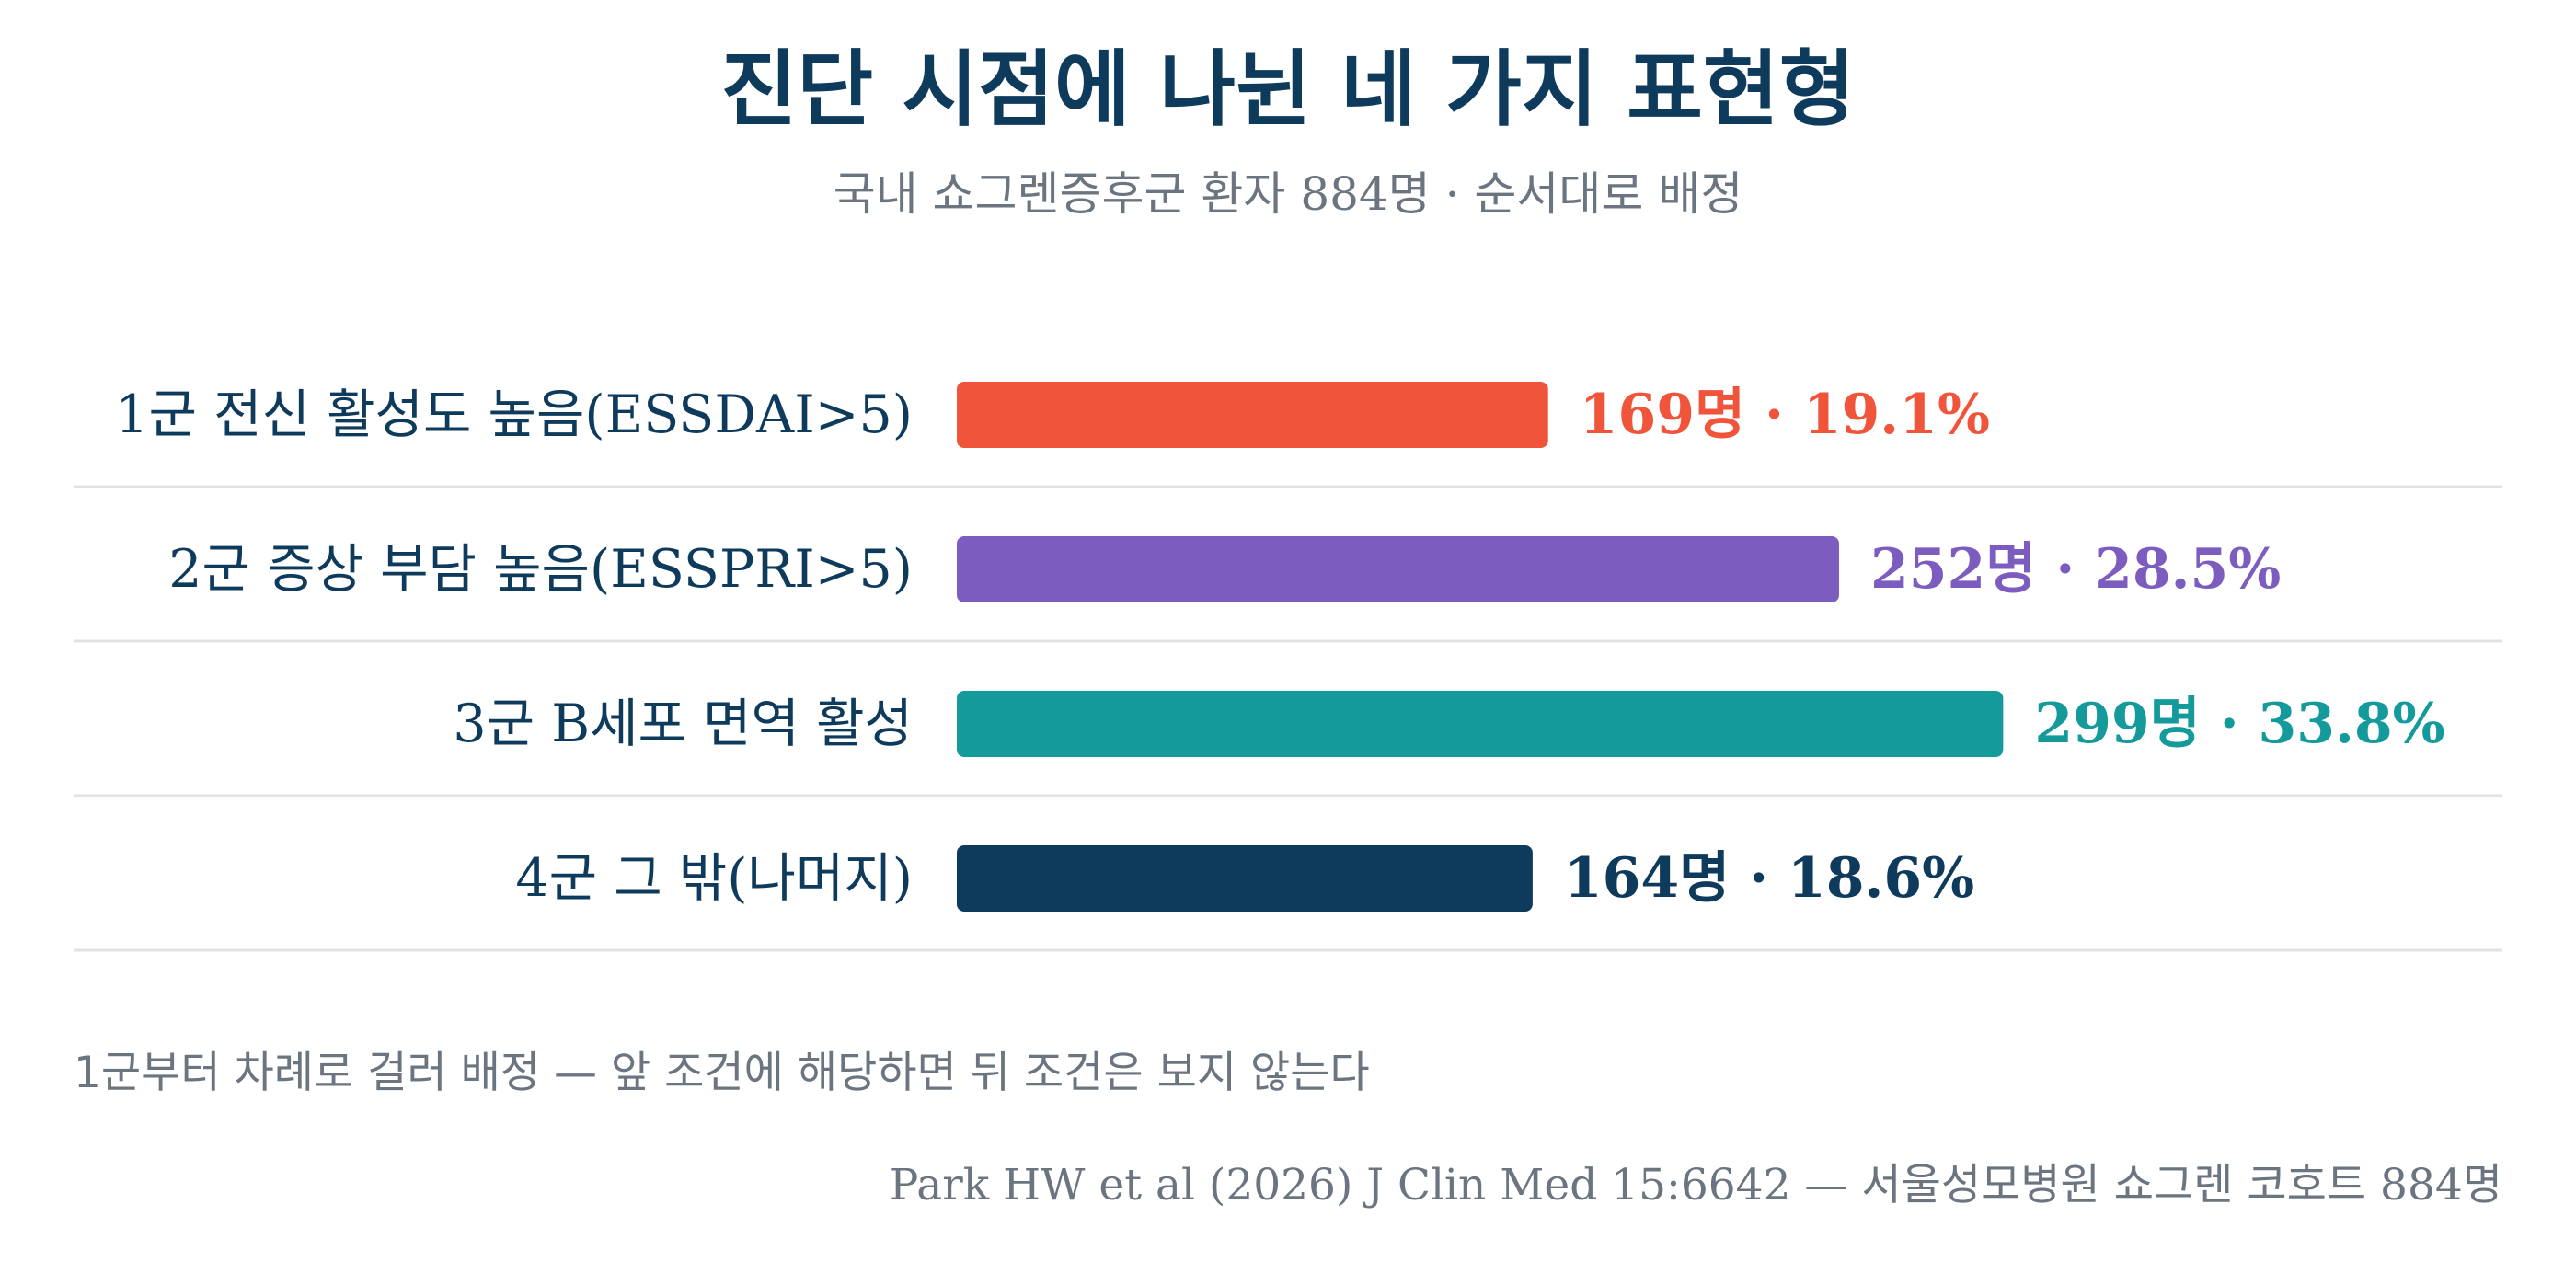 The image size is (2576, 1262). I want to click on category-label: 1군 전신 활성도 높음(ESSDAI>5), so click(514, 414).